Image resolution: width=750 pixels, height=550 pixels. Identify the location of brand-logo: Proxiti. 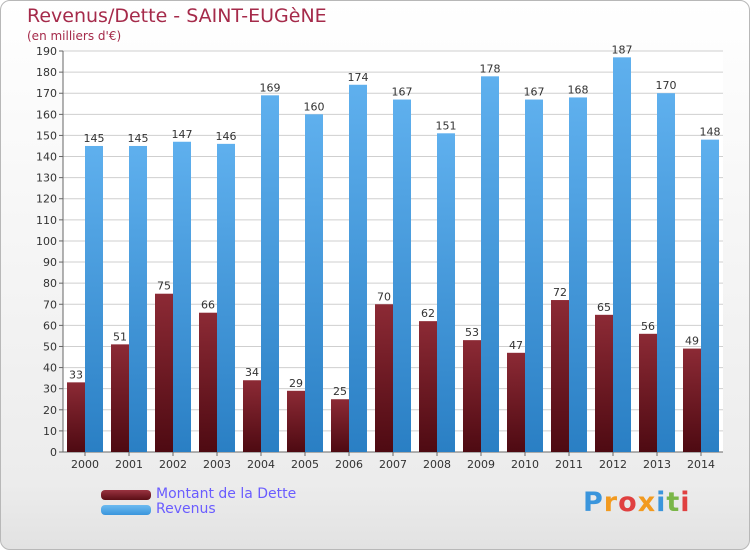
(637, 502).